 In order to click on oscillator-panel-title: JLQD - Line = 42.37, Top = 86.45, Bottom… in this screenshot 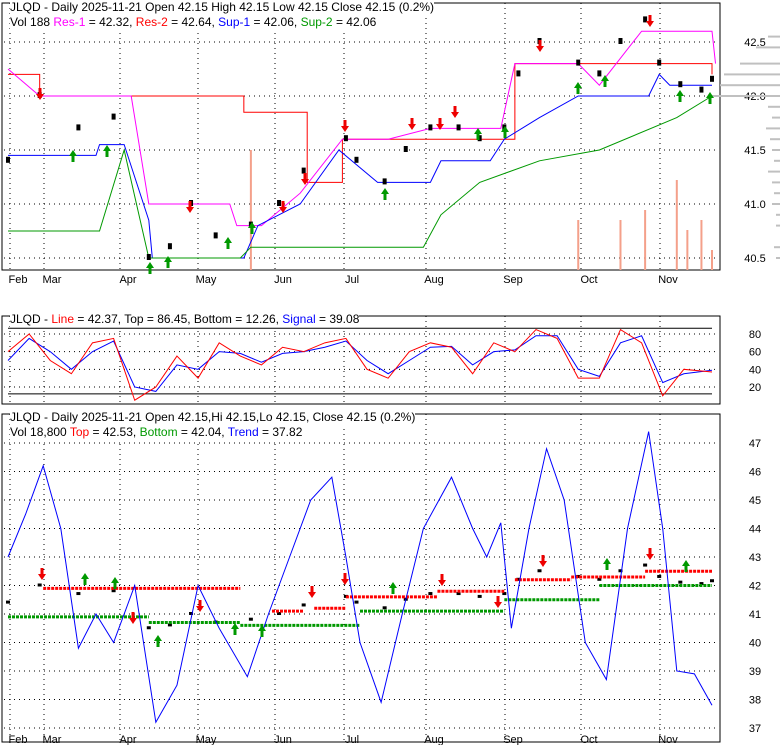, I will do `click(185, 319)`.